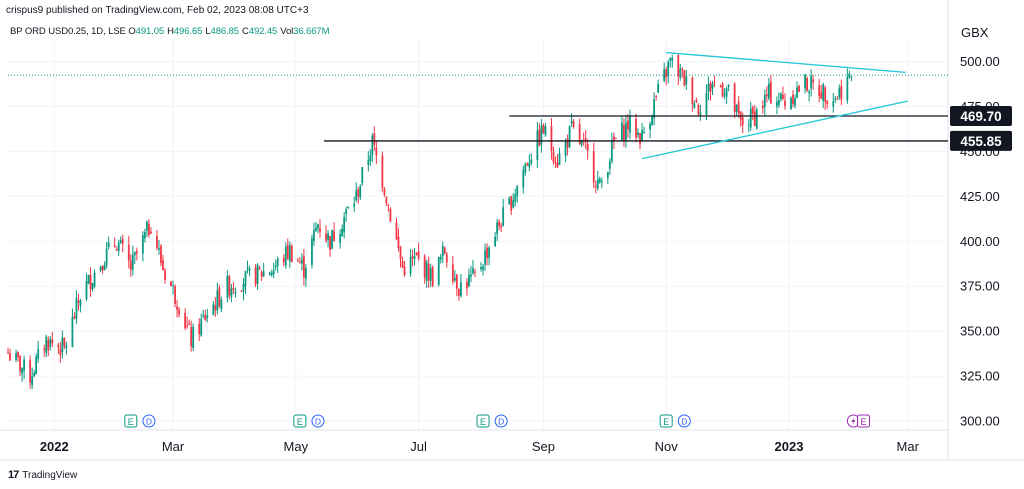  Describe the element at coordinates (170, 31) in the screenshot. I see `ohlc-key: H` at that location.